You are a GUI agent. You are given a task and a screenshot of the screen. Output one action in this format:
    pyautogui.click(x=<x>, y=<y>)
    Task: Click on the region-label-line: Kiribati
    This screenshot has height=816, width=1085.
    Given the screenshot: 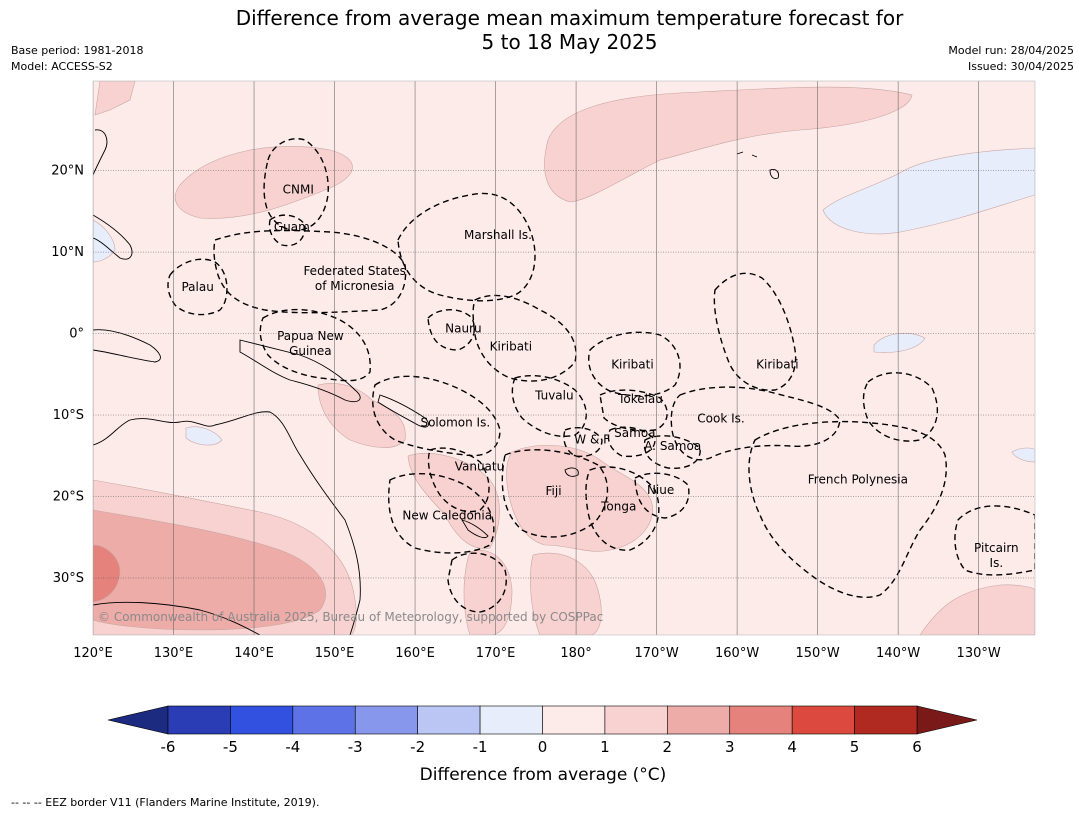 What is the action you would take?
    pyautogui.click(x=777, y=365)
    